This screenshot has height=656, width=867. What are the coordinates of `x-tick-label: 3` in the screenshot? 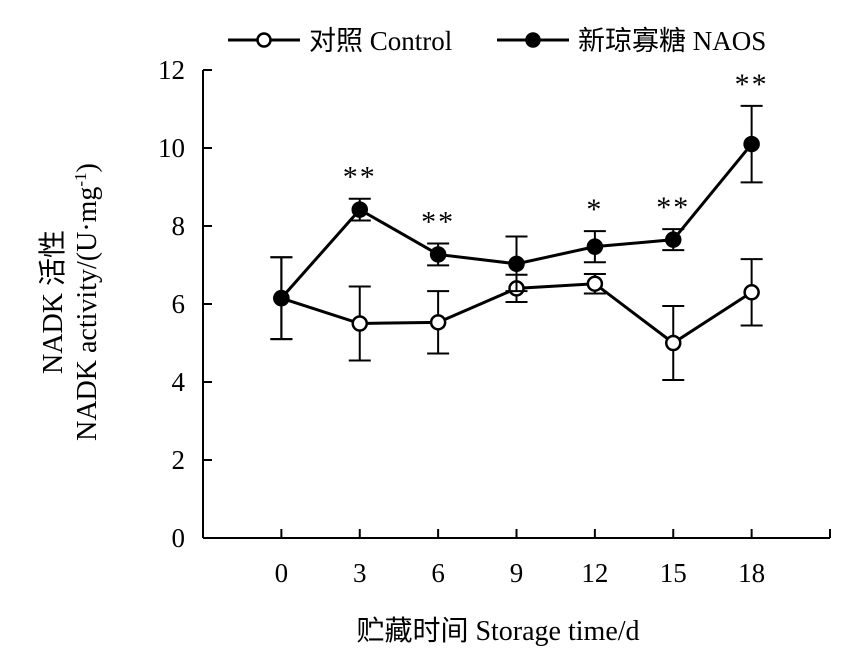 It's located at (360, 573).